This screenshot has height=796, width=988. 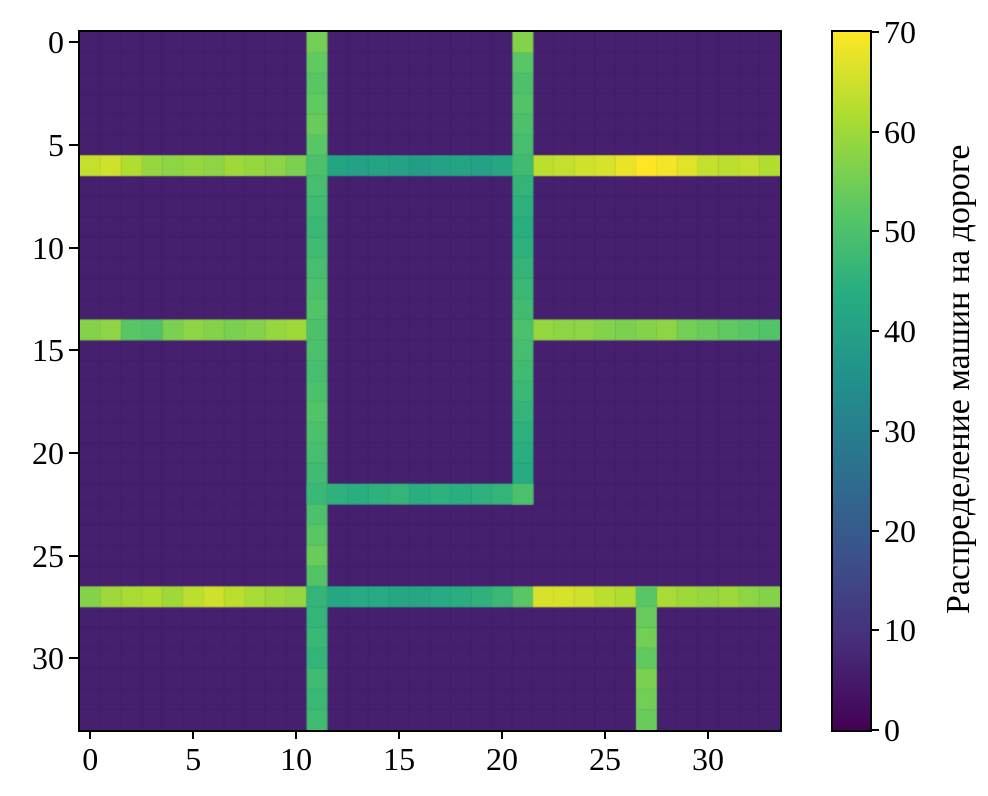 What do you see at coordinates (48, 658) in the screenshot?
I see `y-tick-label: 30` at bounding box center [48, 658].